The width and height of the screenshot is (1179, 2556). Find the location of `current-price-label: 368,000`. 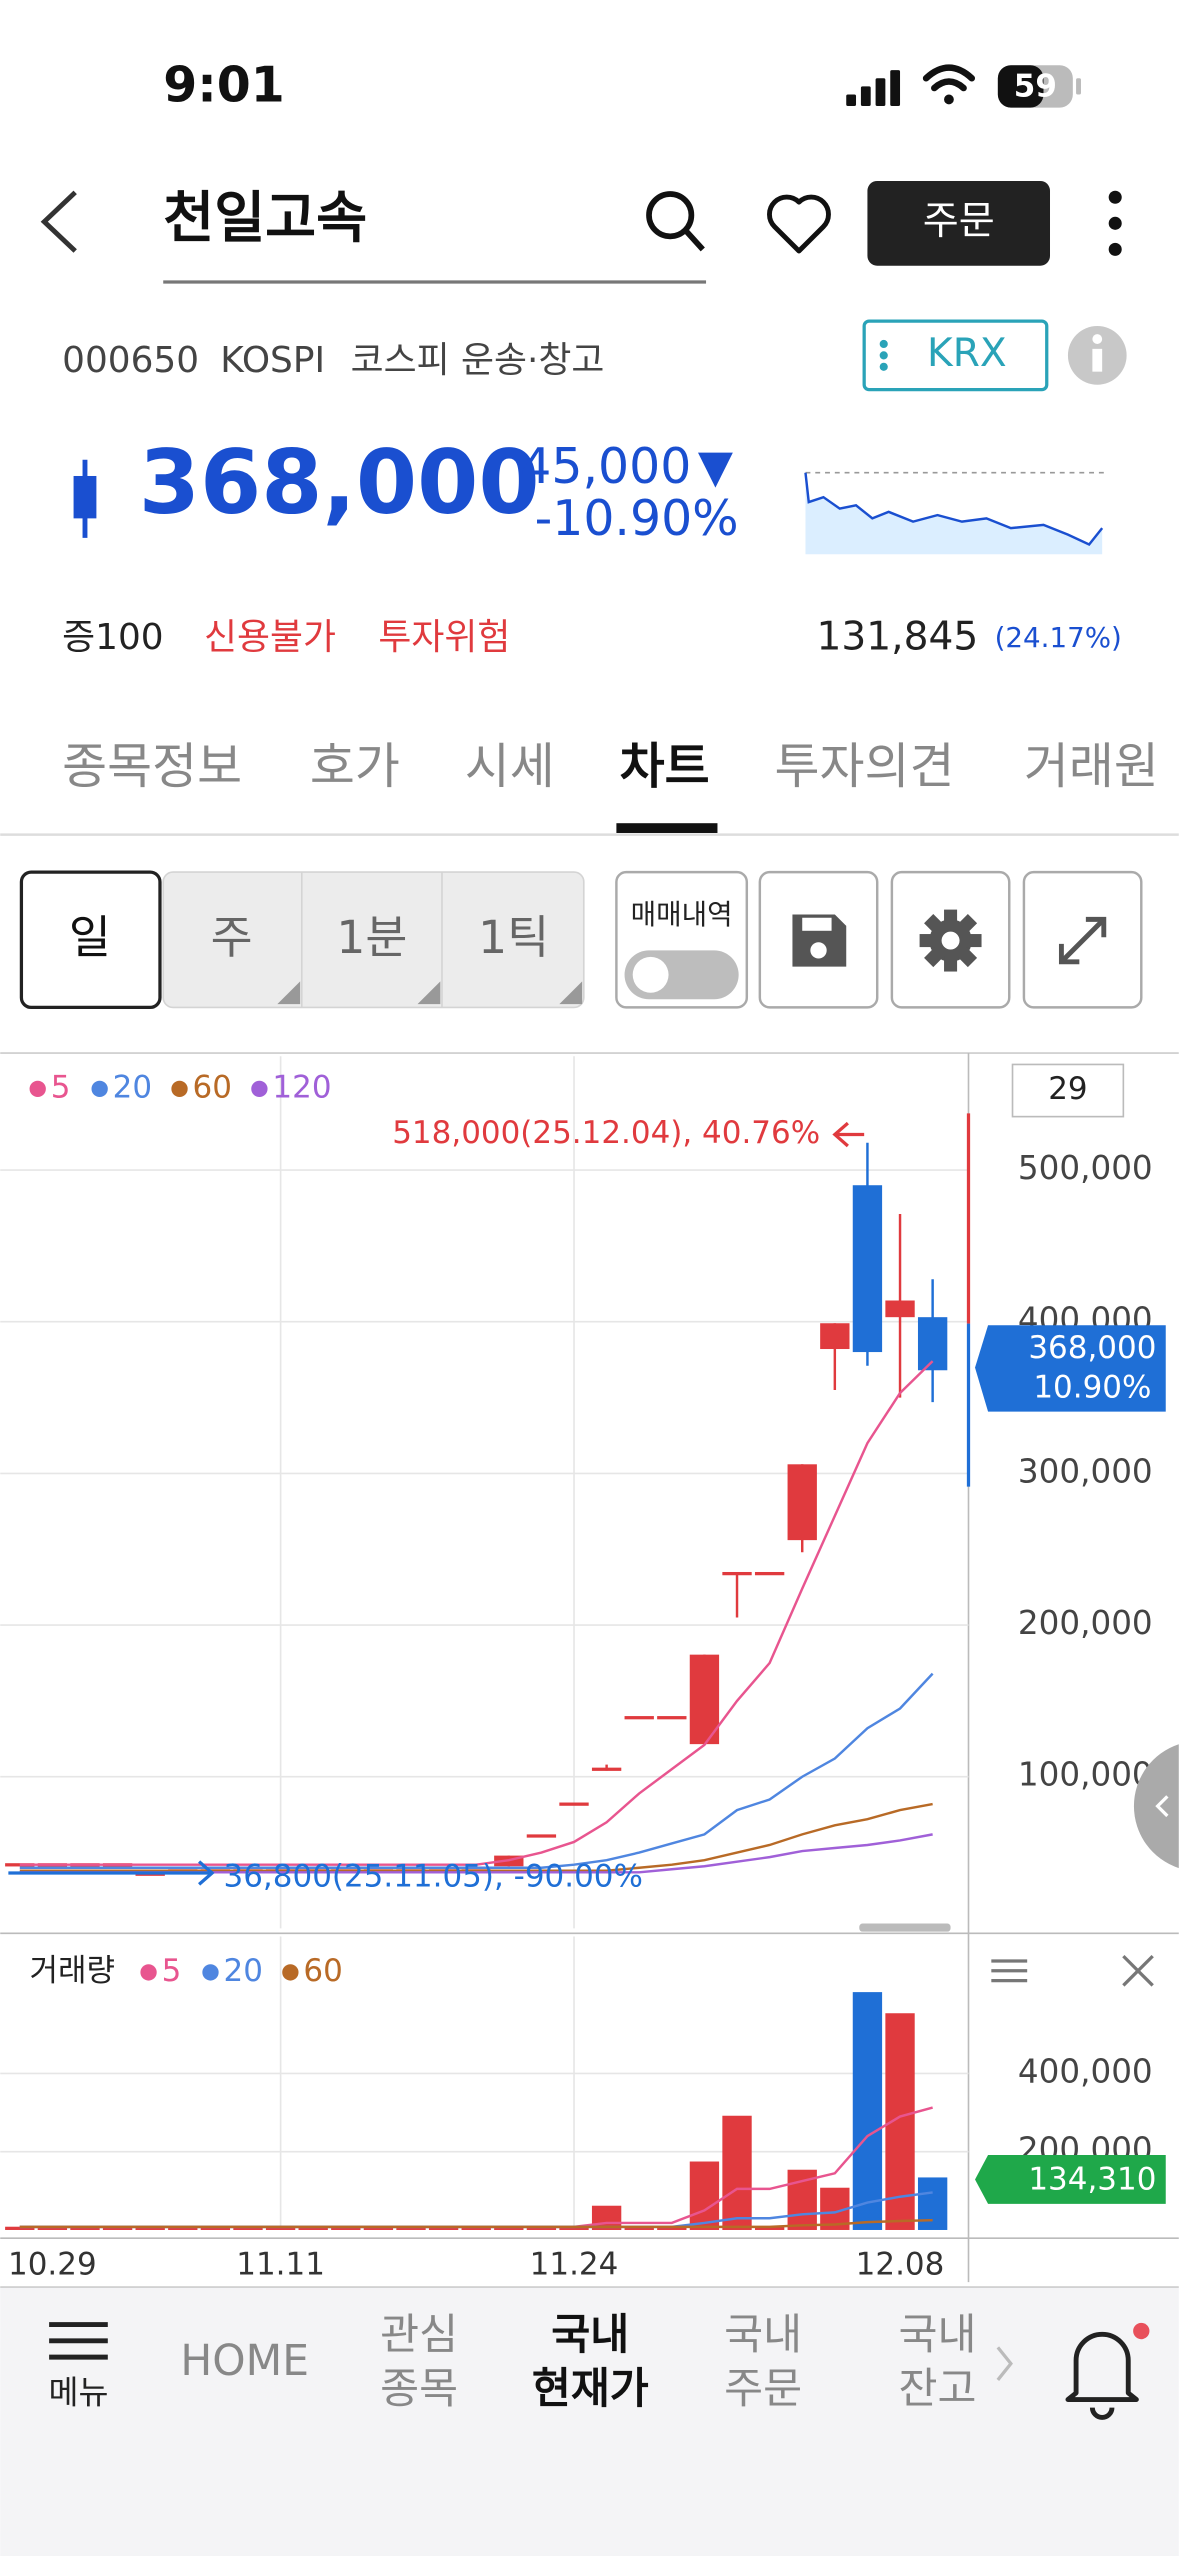

current-price-label: 368,000 is located at coordinates (1092, 1348).